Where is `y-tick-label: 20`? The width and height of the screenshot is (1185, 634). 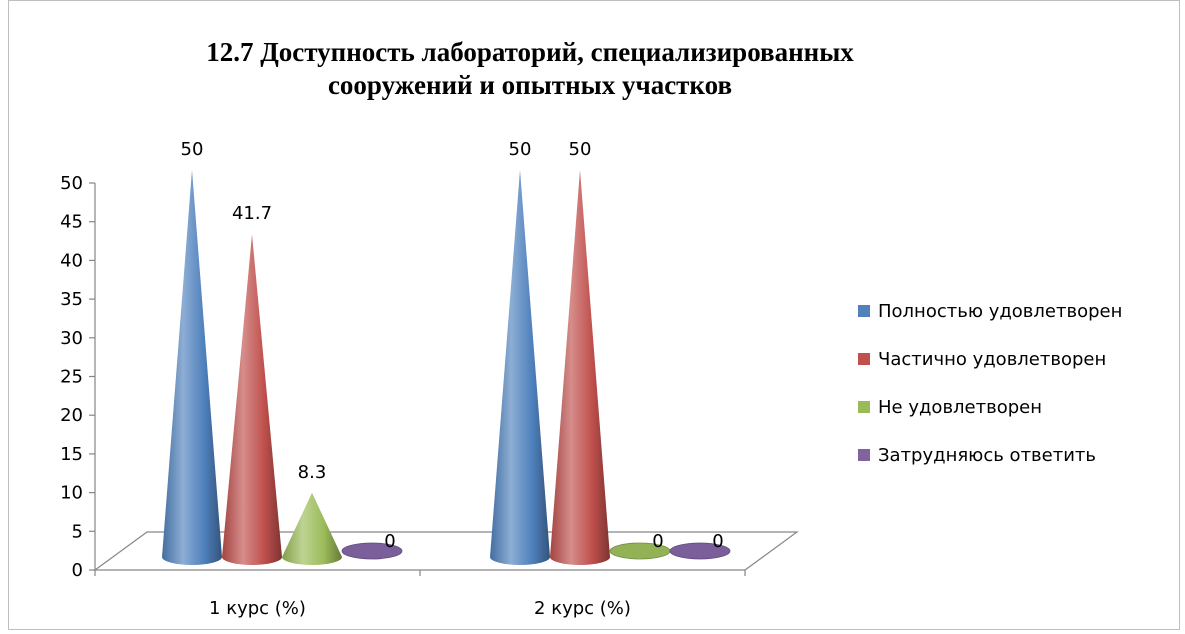 y-tick-label: 20 is located at coordinates (71, 415).